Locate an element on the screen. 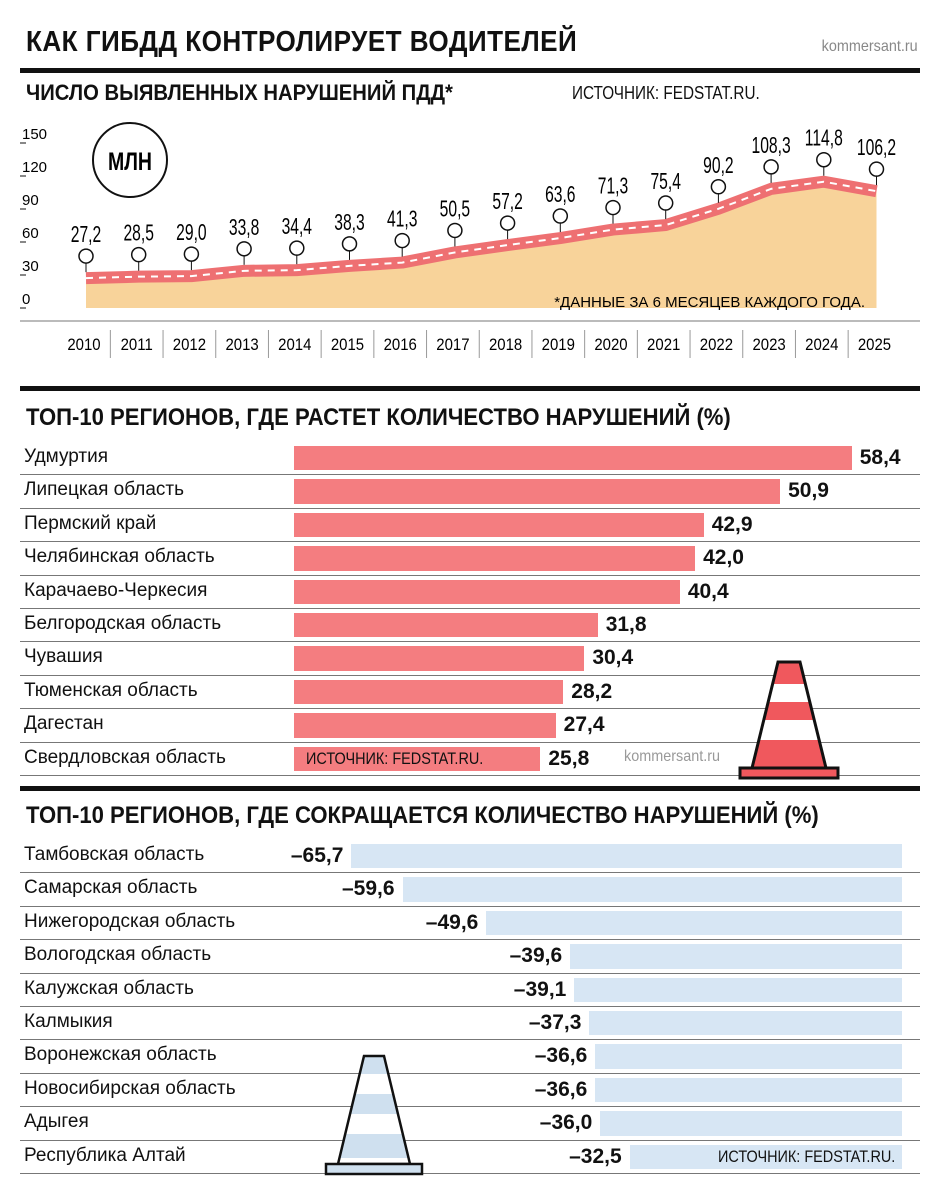 This screenshot has width=940, height=1200. x-tick-label: 2023 is located at coordinates (768, 345).